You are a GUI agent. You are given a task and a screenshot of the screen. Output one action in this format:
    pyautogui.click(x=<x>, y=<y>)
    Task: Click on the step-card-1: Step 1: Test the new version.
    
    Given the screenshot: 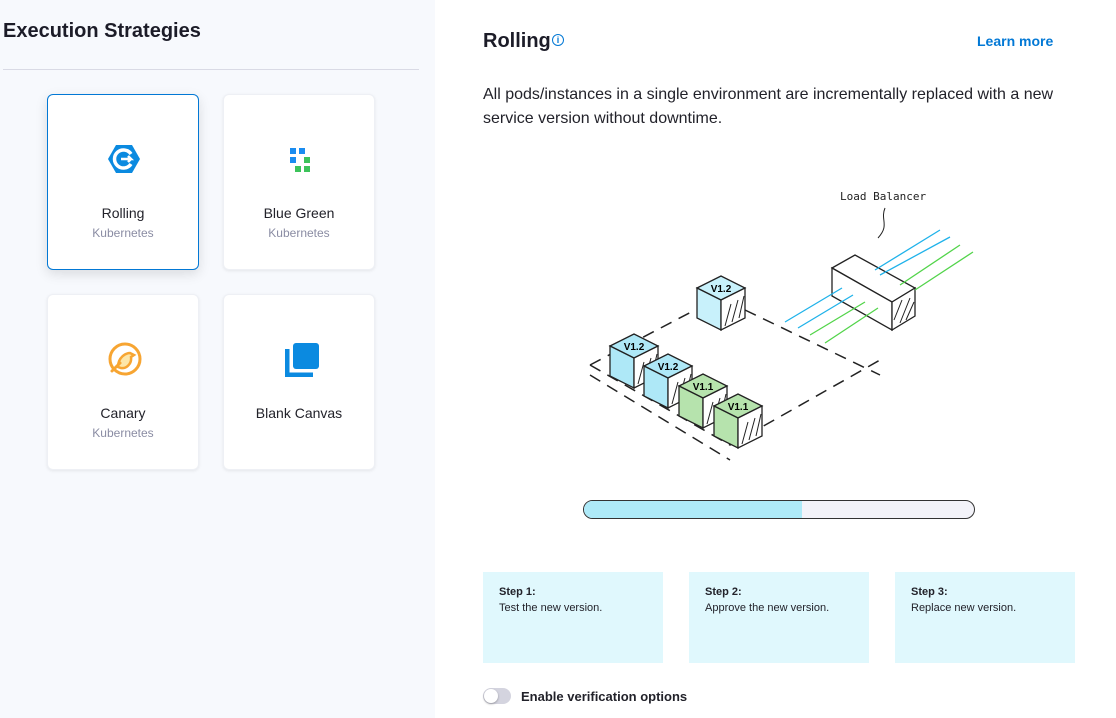 What is the action you would take?
    pyautogui.click(x=573, y=617)
    